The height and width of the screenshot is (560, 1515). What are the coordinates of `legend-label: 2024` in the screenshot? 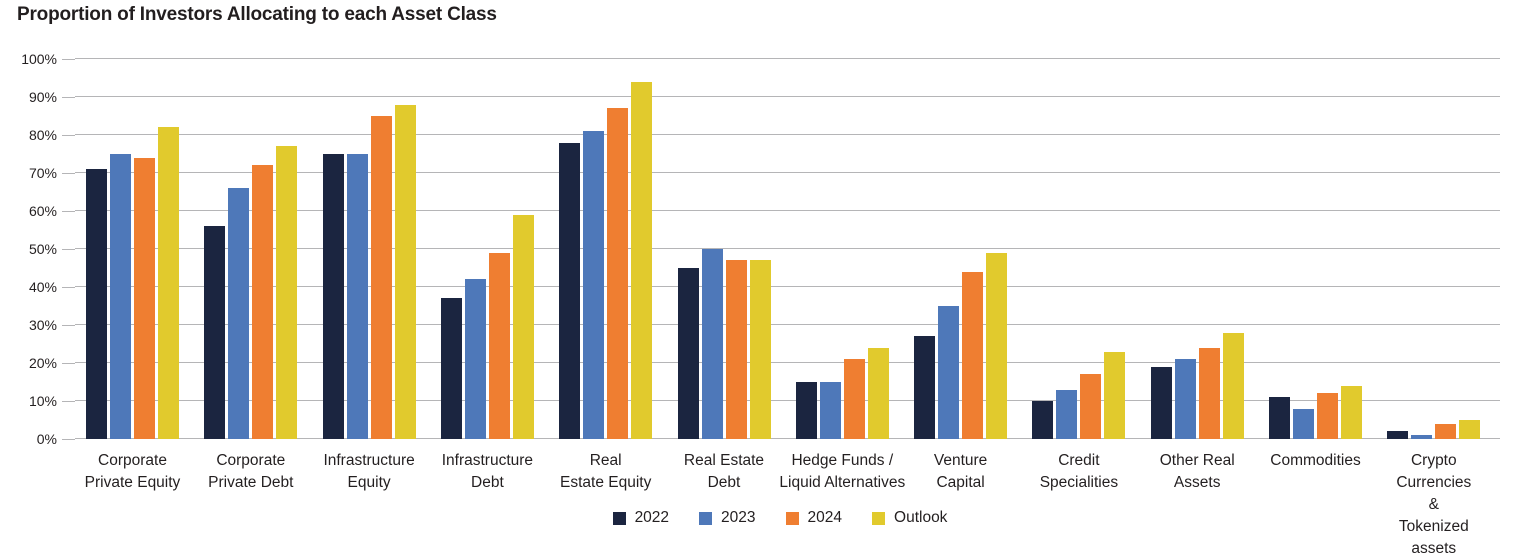 It's located at (825, 517).